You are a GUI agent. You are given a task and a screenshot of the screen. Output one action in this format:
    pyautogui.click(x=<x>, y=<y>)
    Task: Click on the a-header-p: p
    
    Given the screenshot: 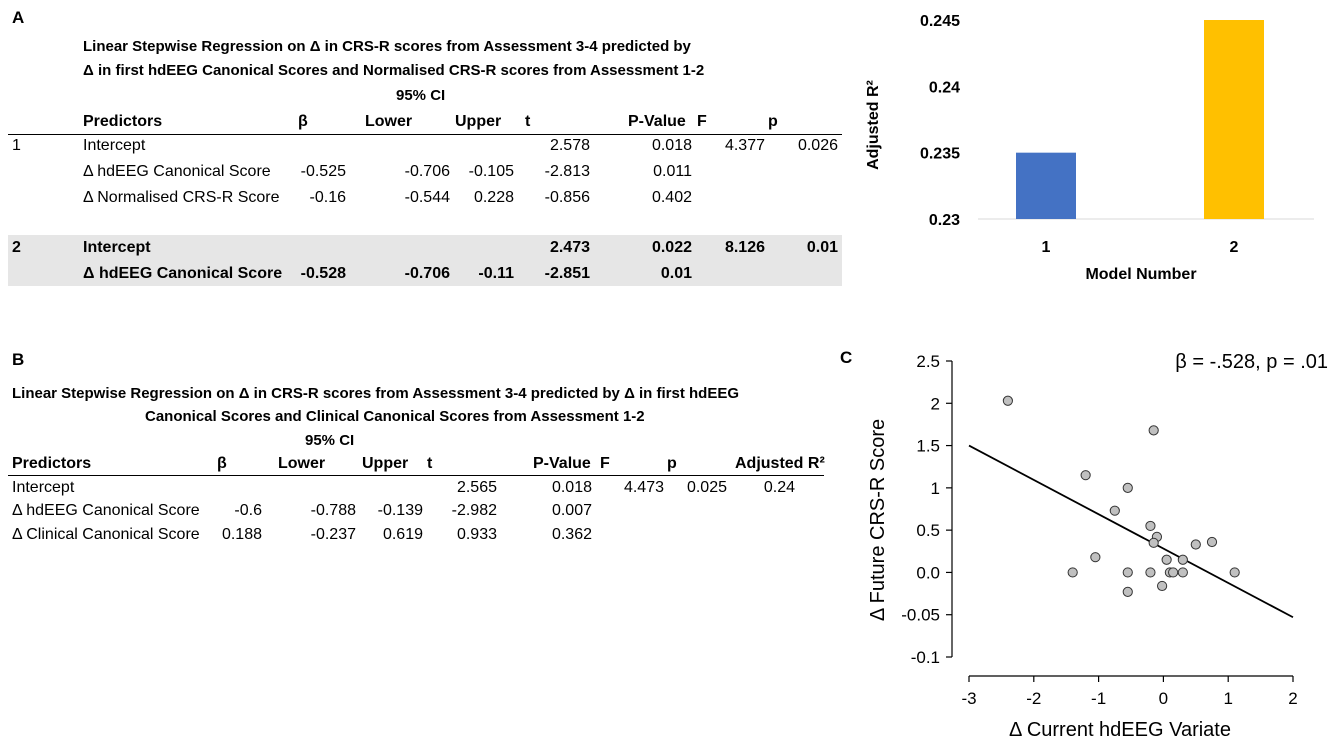 What is the action you would take?
    pyautogui.click(x=773, y=121)
    